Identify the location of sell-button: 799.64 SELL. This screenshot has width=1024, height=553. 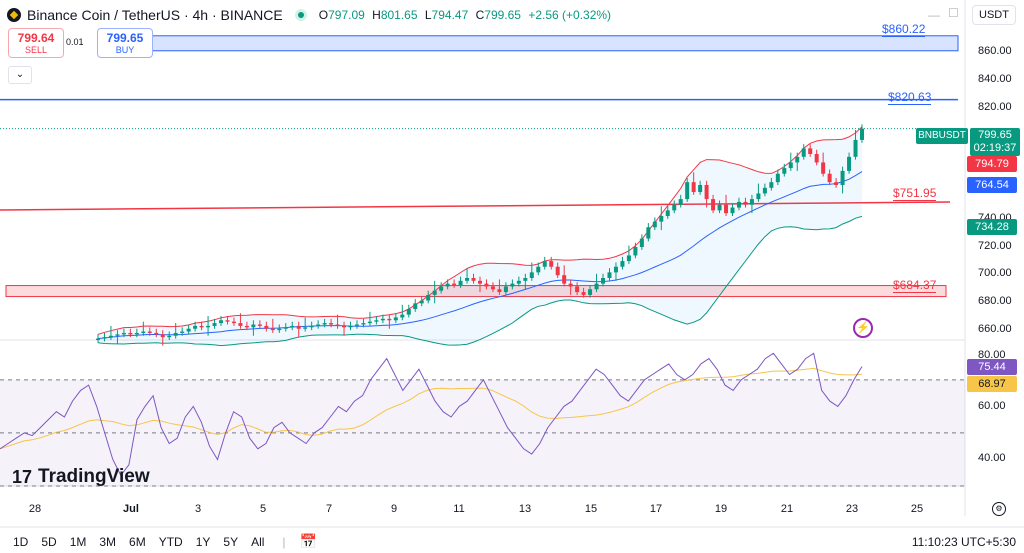
(36, 43).